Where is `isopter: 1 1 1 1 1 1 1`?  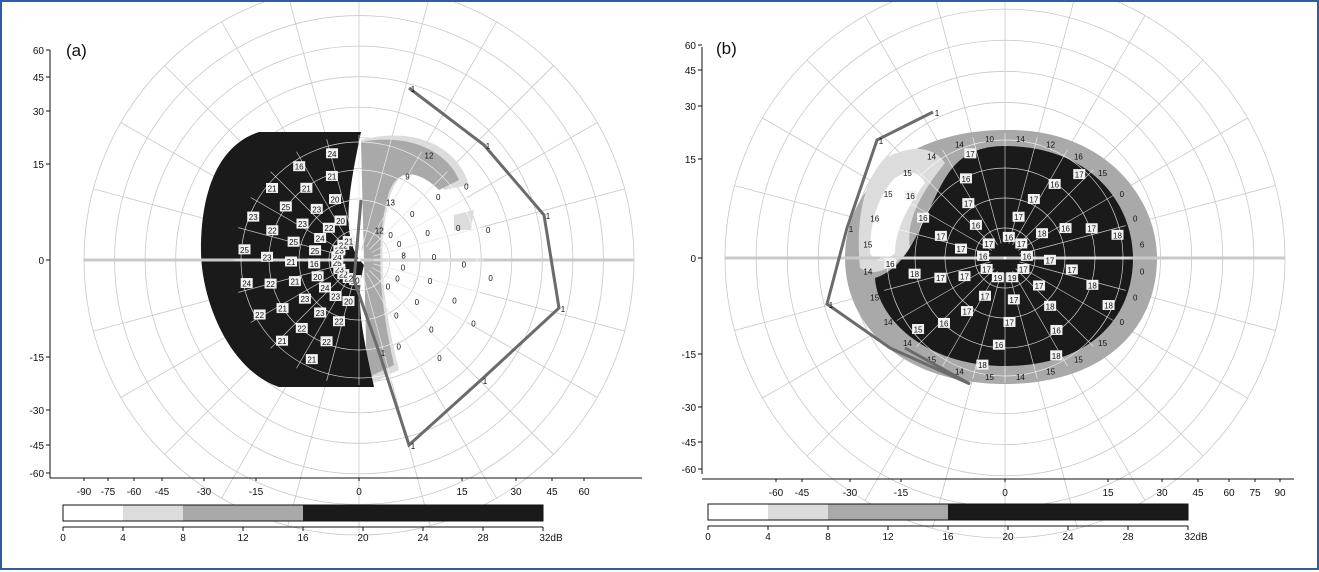 isopter: 1 1 1 1 1 1 1 is located at coordinates (459, 268).